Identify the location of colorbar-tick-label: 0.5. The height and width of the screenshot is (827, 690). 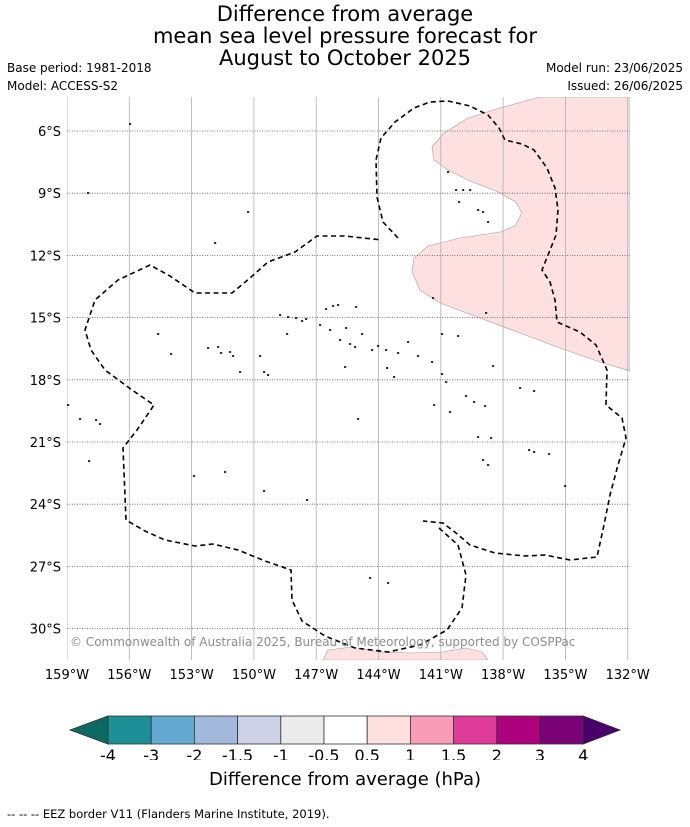
(366, 753).